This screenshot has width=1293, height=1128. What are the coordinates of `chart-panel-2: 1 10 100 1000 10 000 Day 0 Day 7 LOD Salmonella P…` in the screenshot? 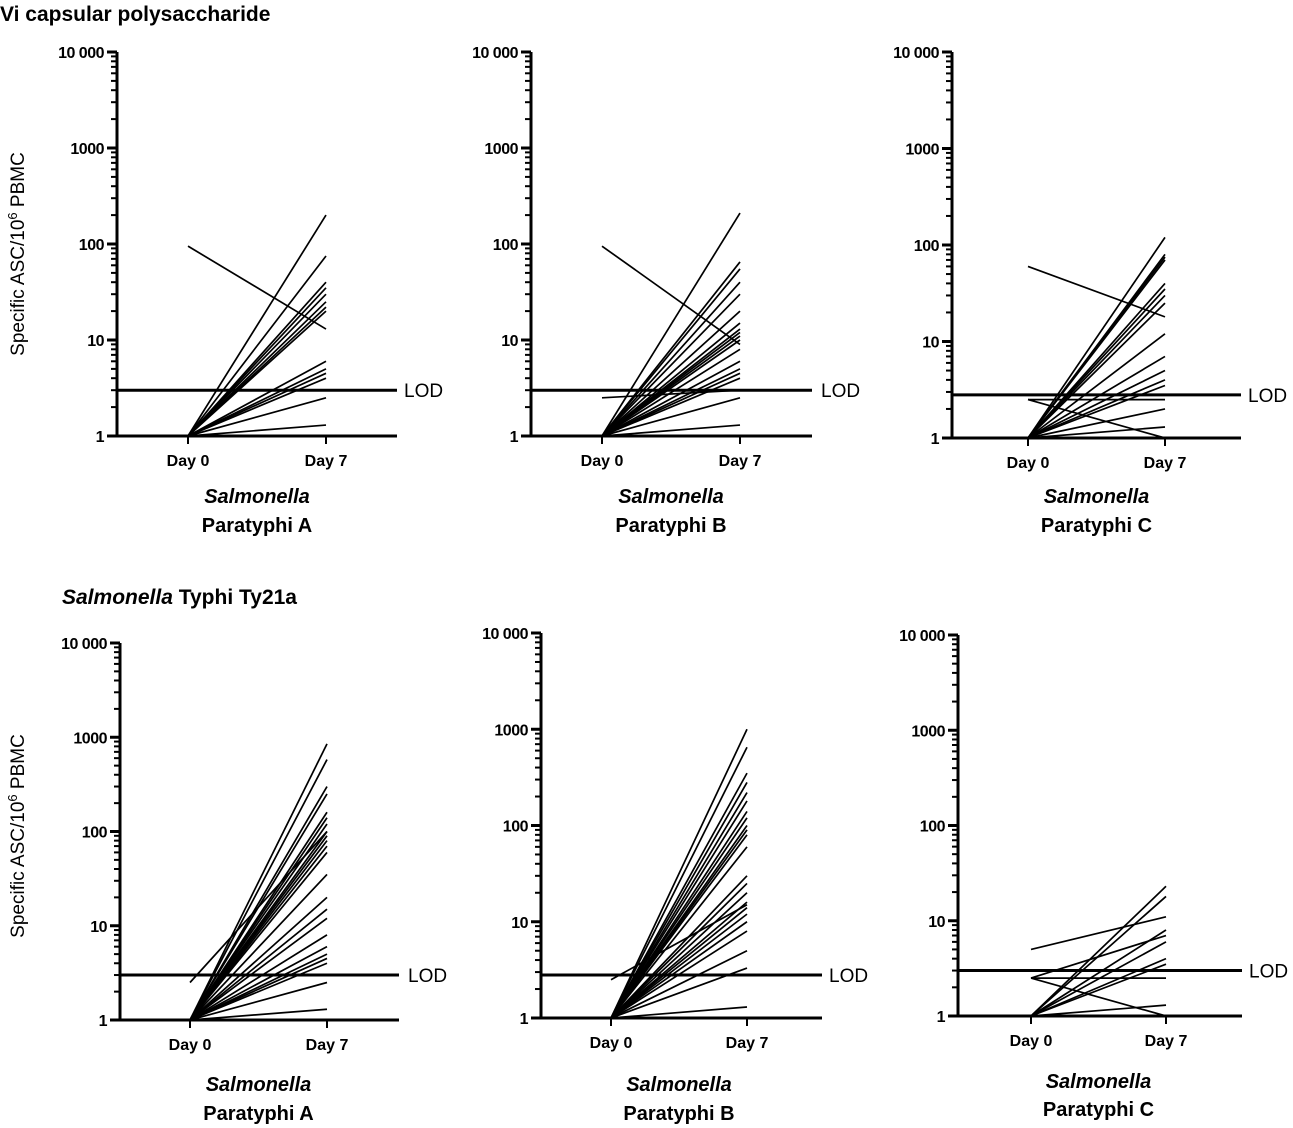 It's located at (666, 291).